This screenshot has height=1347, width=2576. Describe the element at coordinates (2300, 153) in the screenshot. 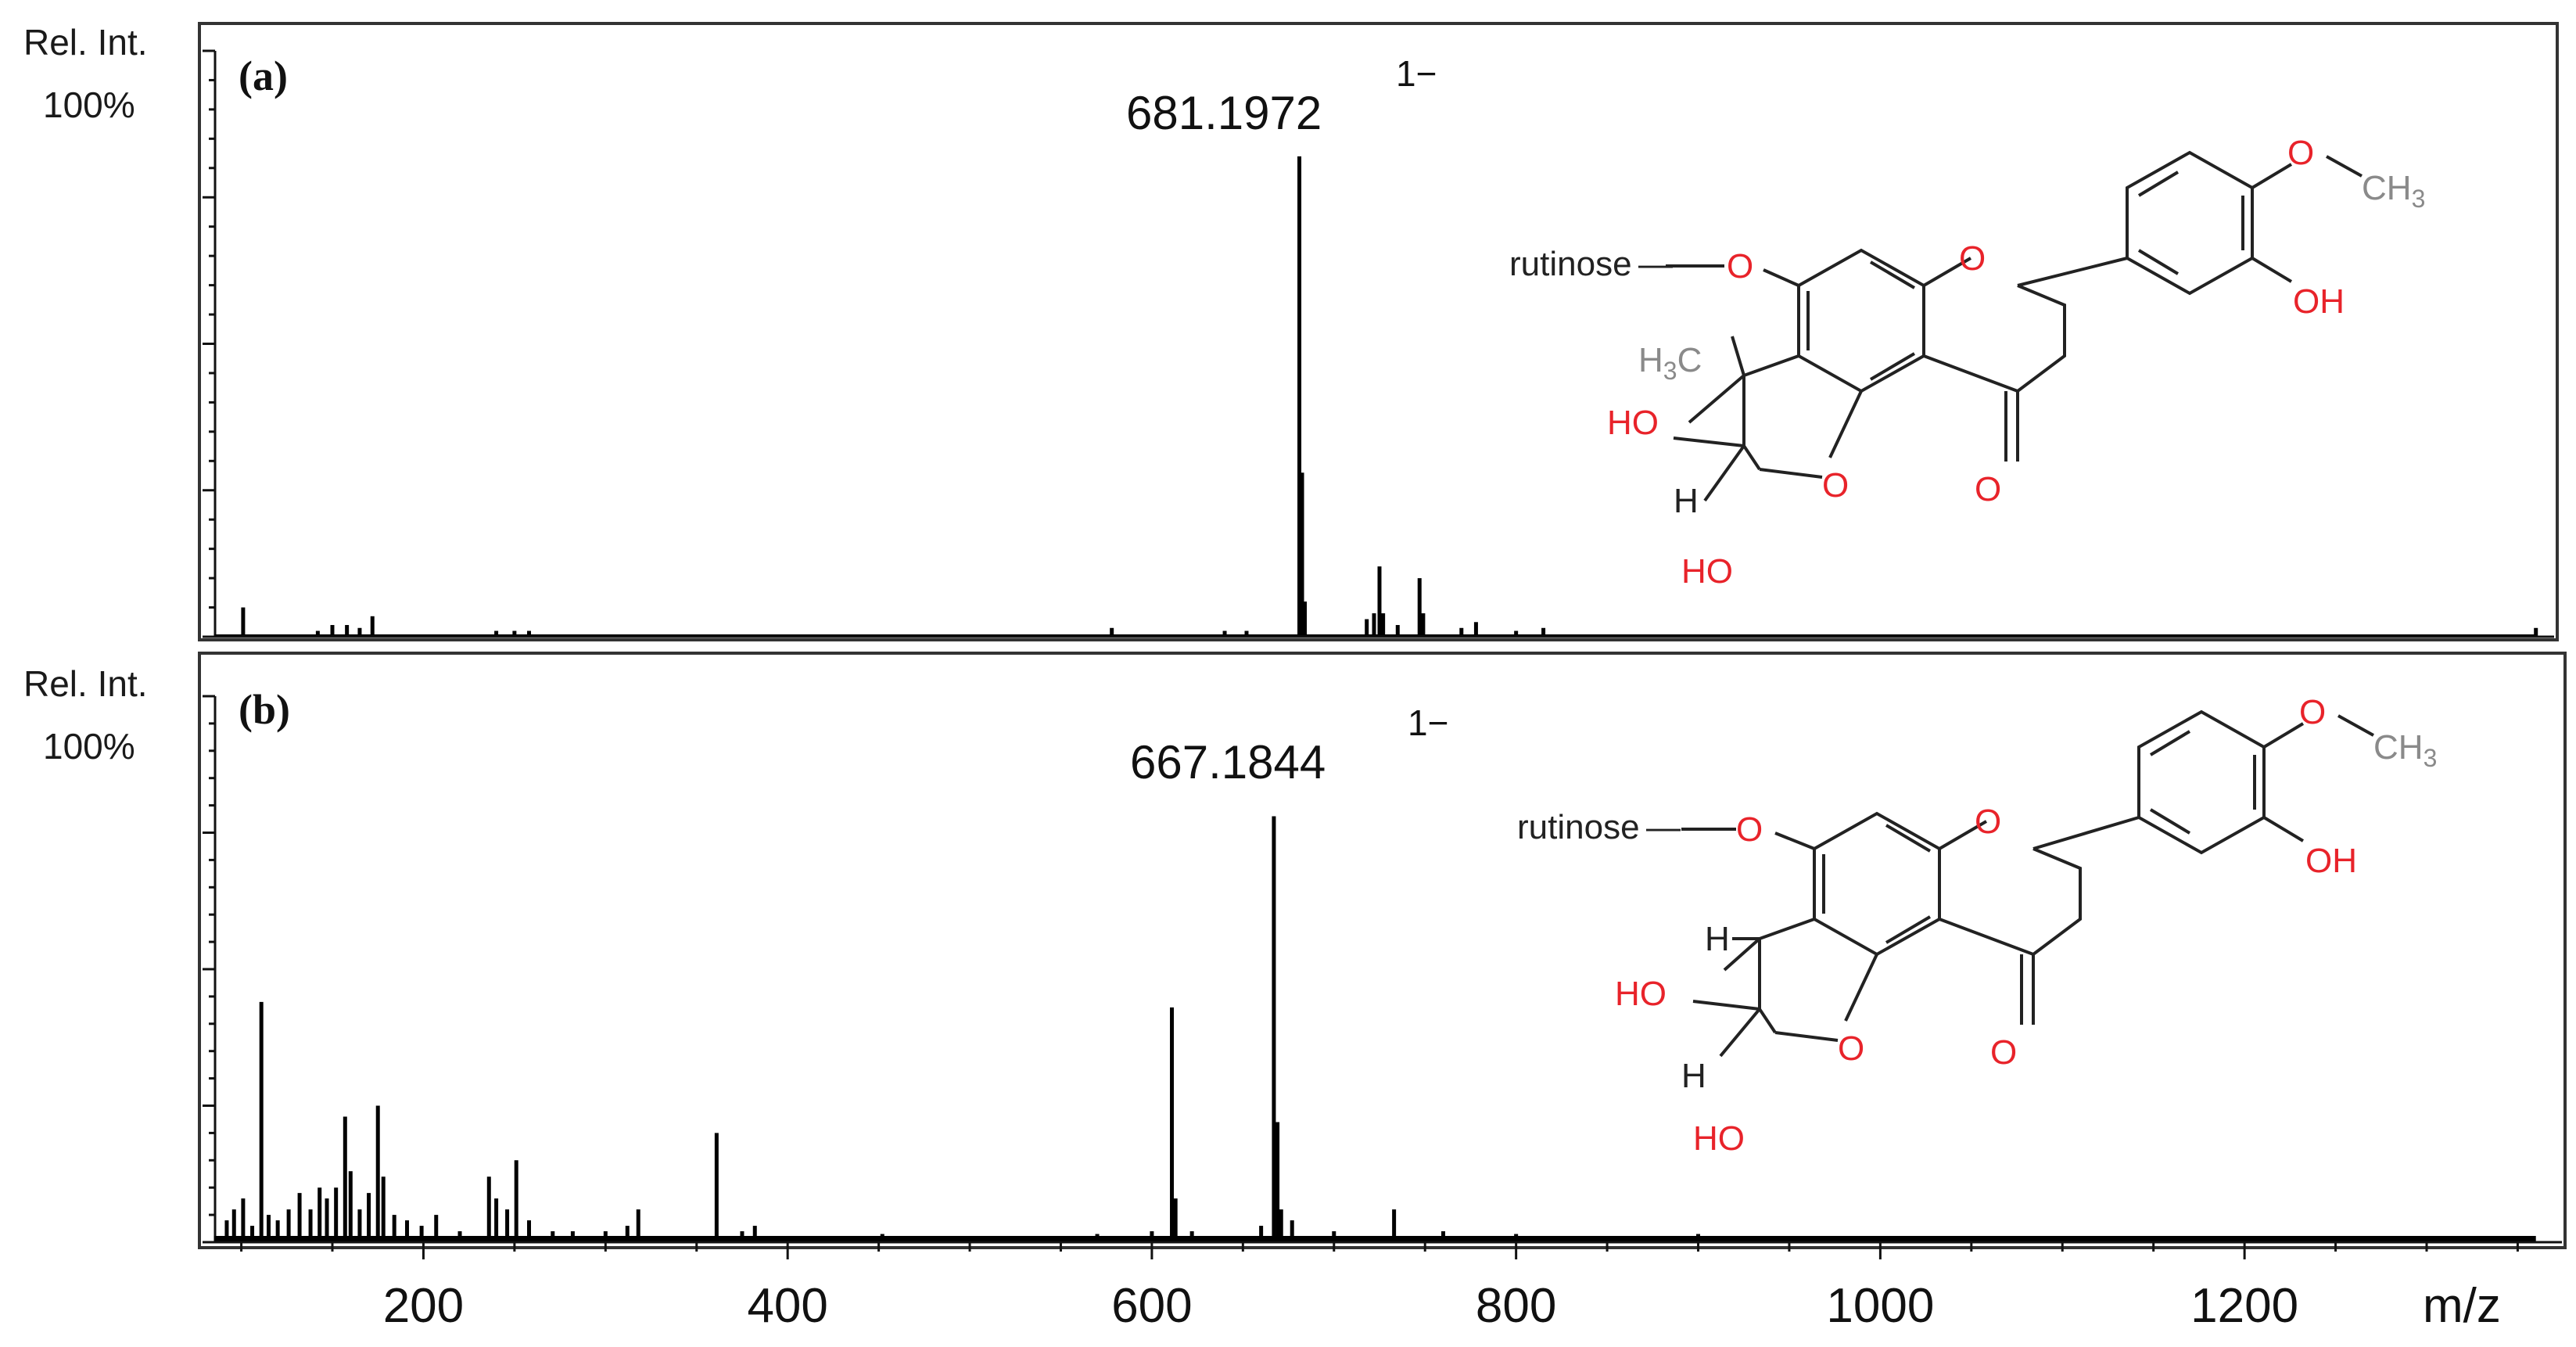

I see `panel-a-atom-o-methoxy: O` at that location.